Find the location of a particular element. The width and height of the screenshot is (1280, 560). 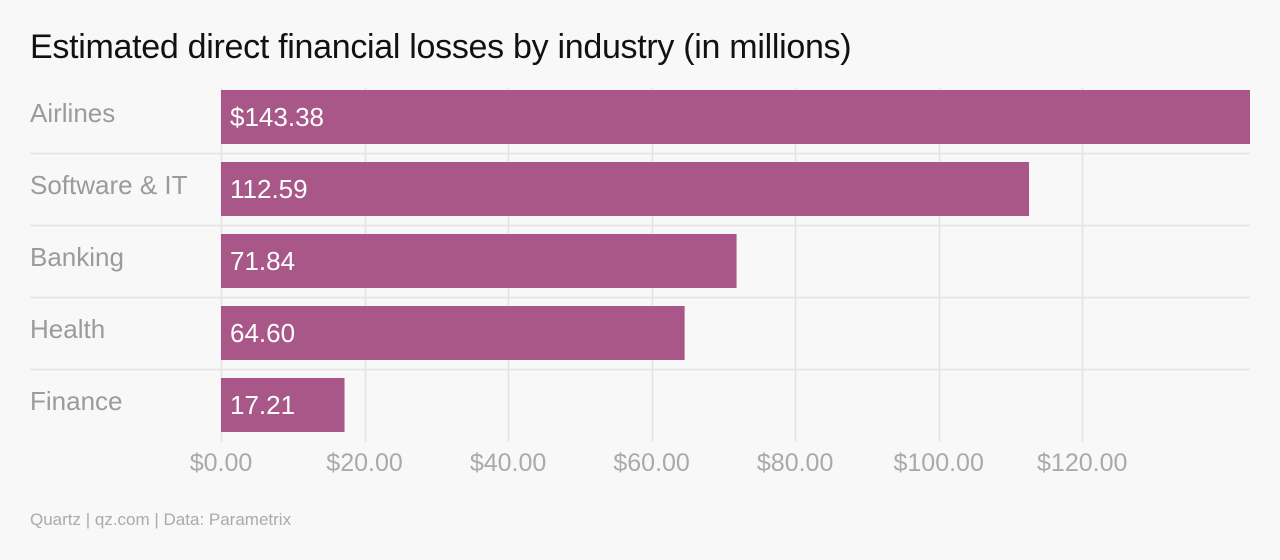

bar-value-label: 112.59 is located at coordinates (269, 189).